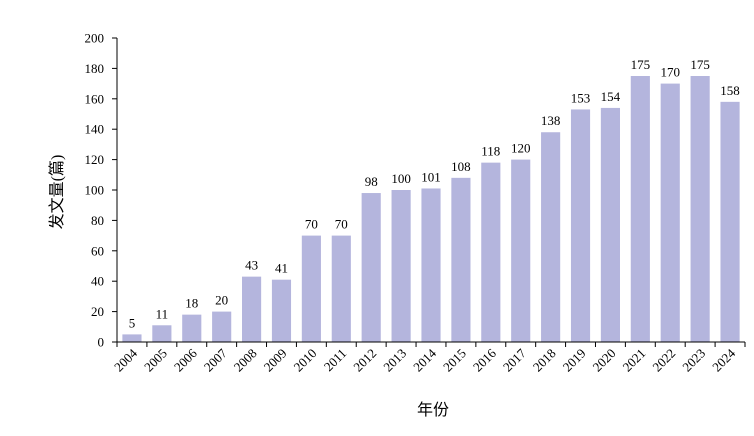  I want to click on y-tick-label-0: 0, so click(101, 342).